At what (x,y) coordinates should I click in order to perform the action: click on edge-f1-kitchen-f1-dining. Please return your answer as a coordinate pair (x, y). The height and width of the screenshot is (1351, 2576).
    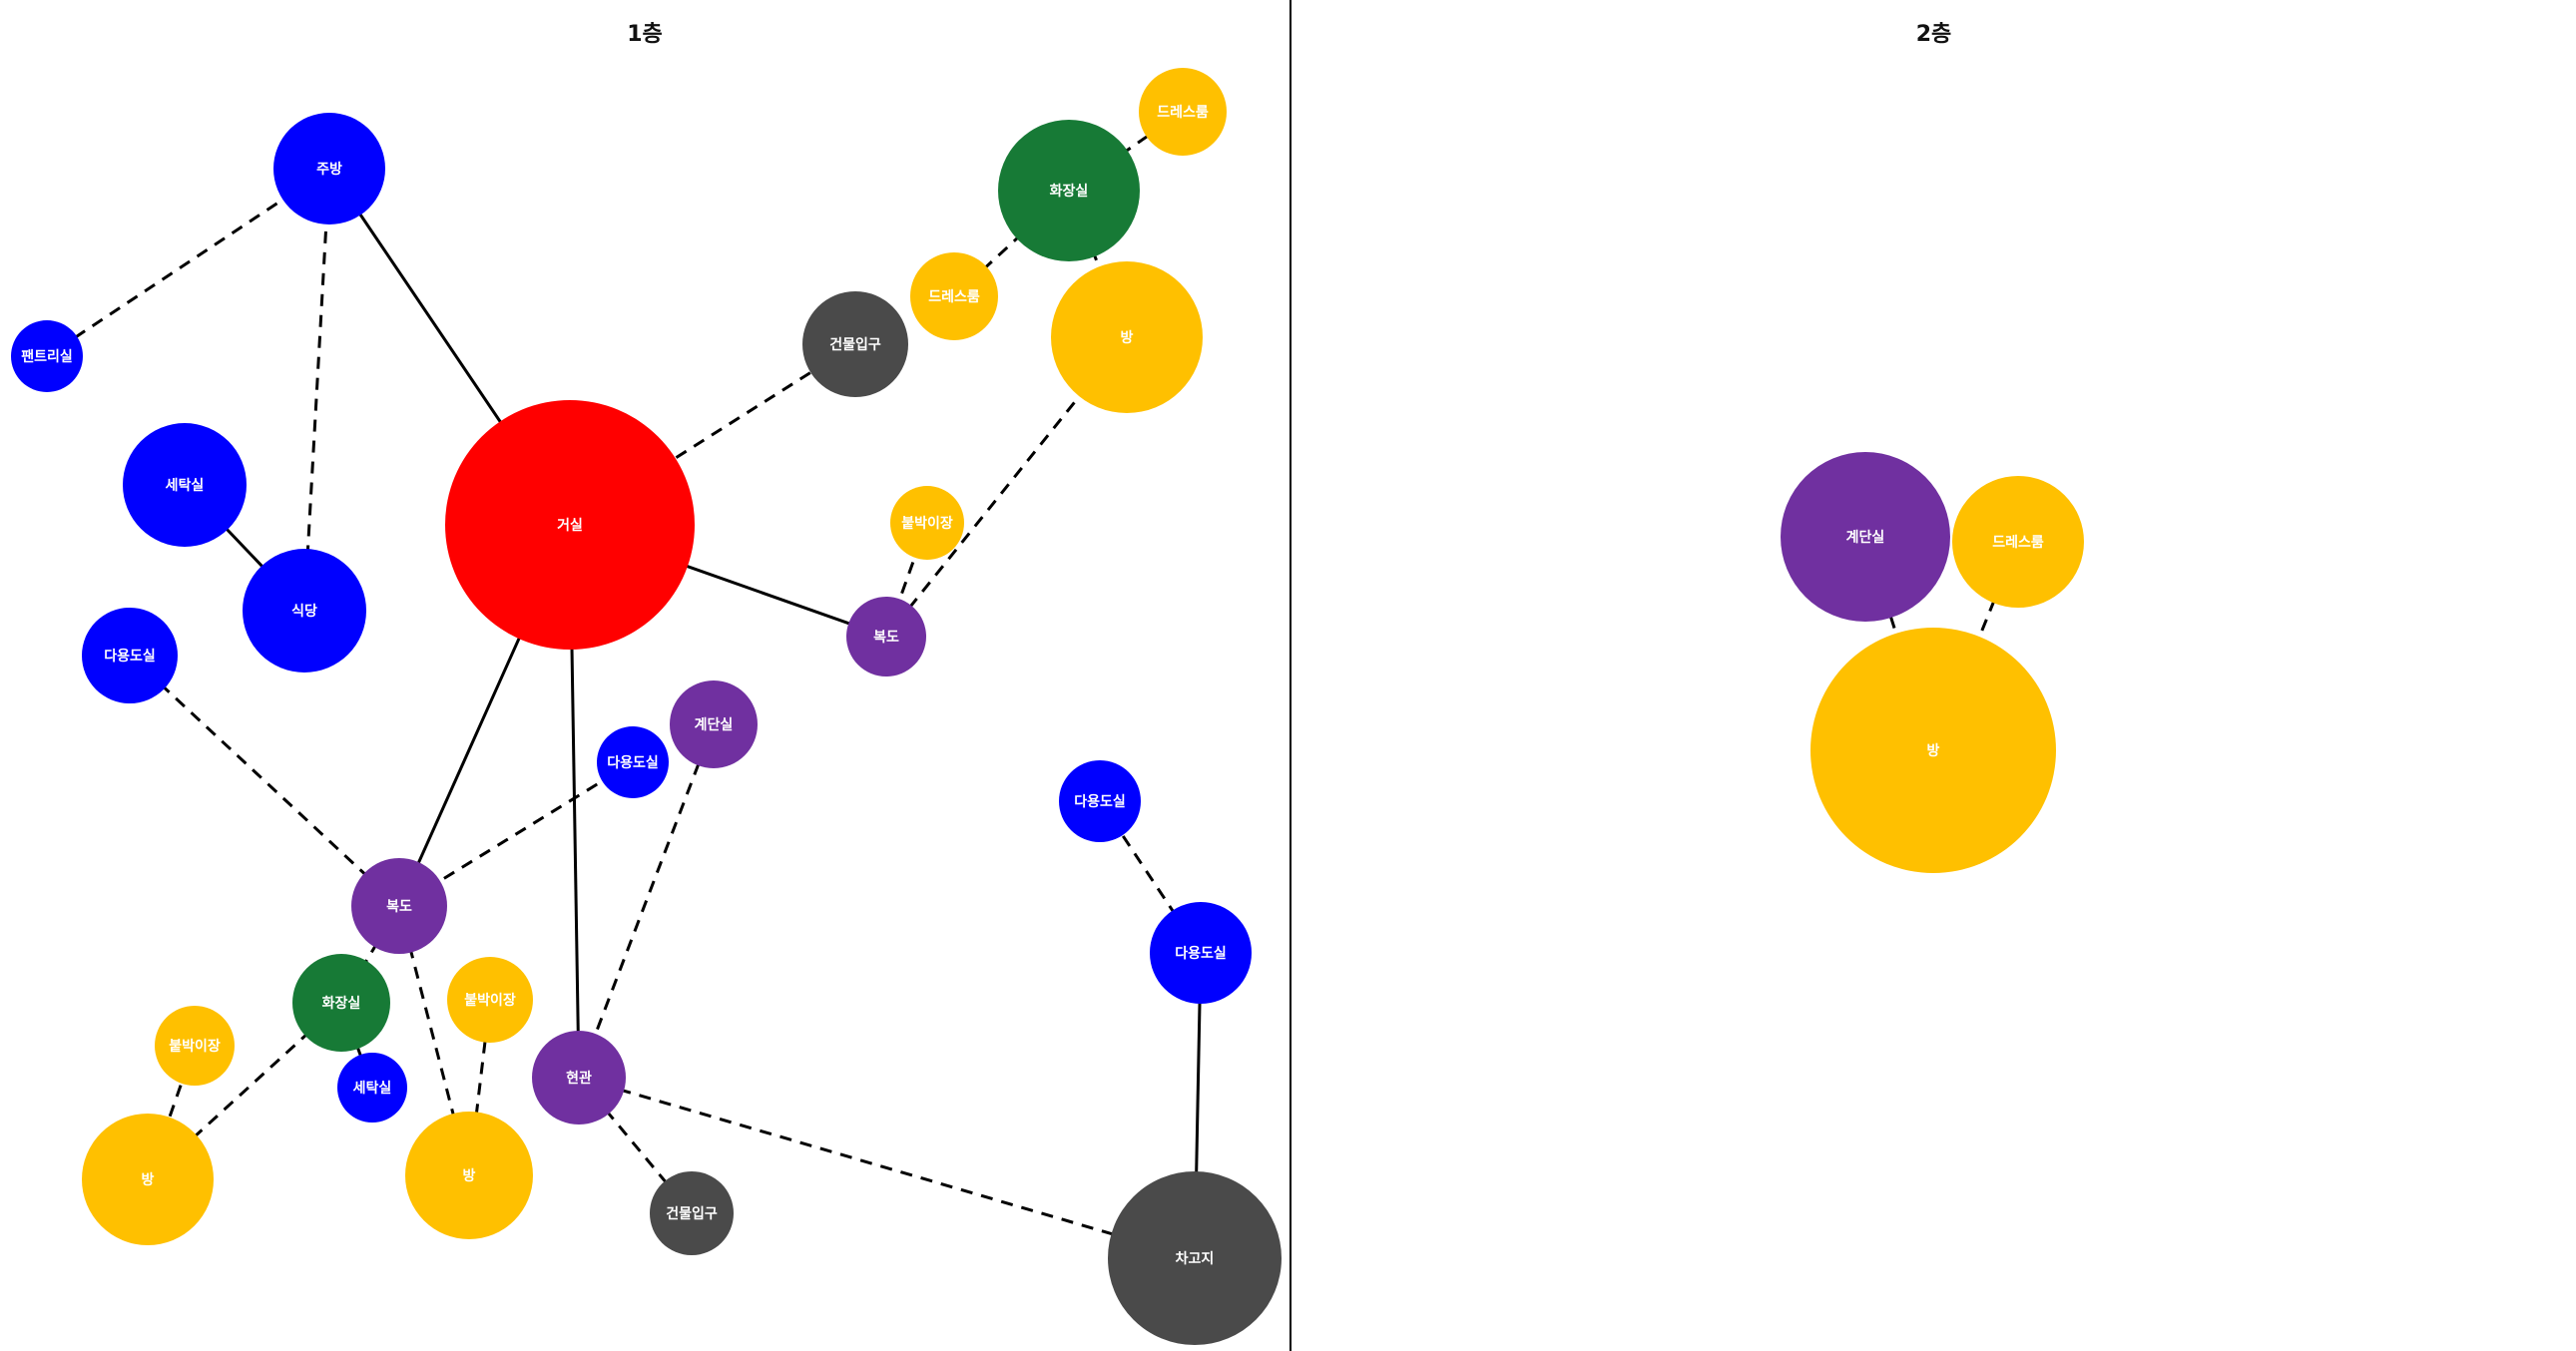
    Looking at the image, I should click on (317, 390).